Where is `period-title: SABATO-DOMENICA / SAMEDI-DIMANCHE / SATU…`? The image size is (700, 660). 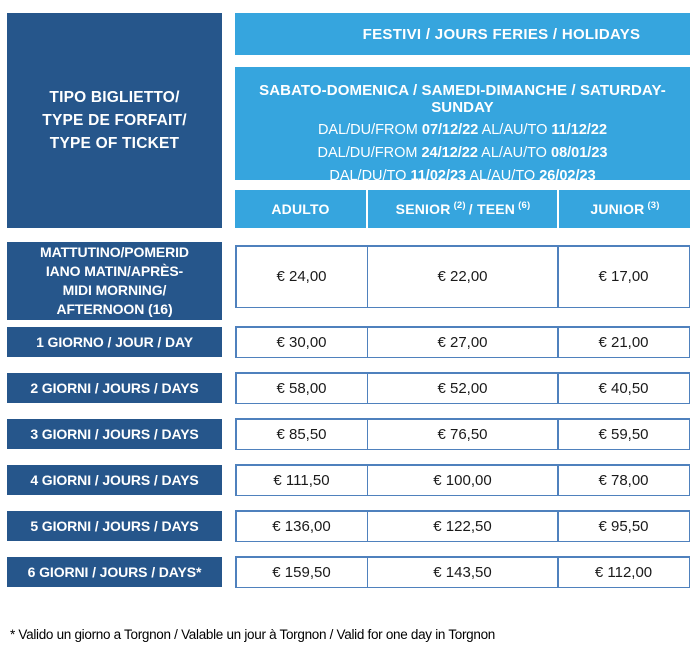 period-title: SABATO-DOMENICA / SAMEDI-DIMANCHE / SATU… is located at coordinates (462, 99).